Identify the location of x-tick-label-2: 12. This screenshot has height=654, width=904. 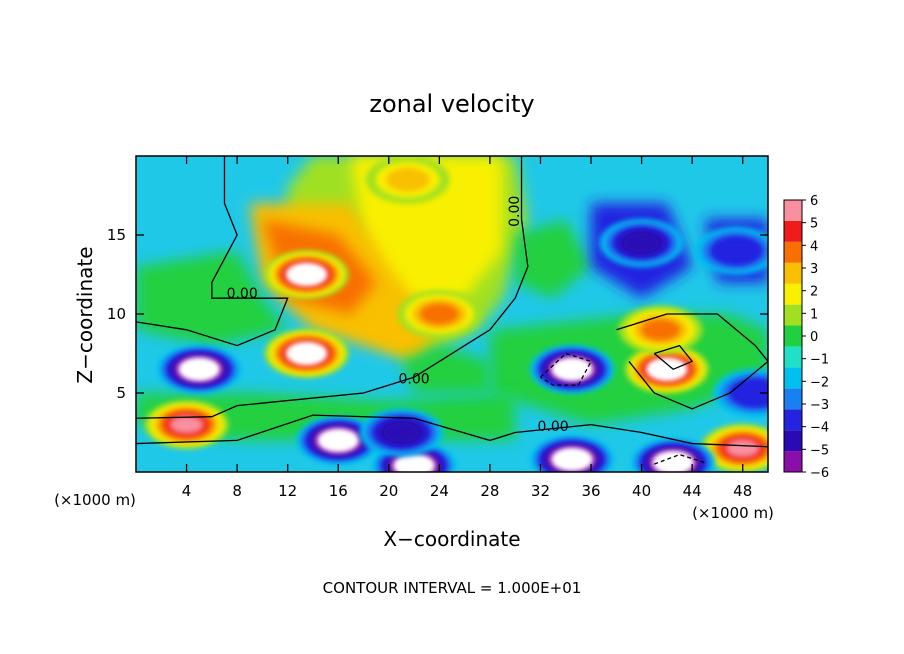
(287, 491).